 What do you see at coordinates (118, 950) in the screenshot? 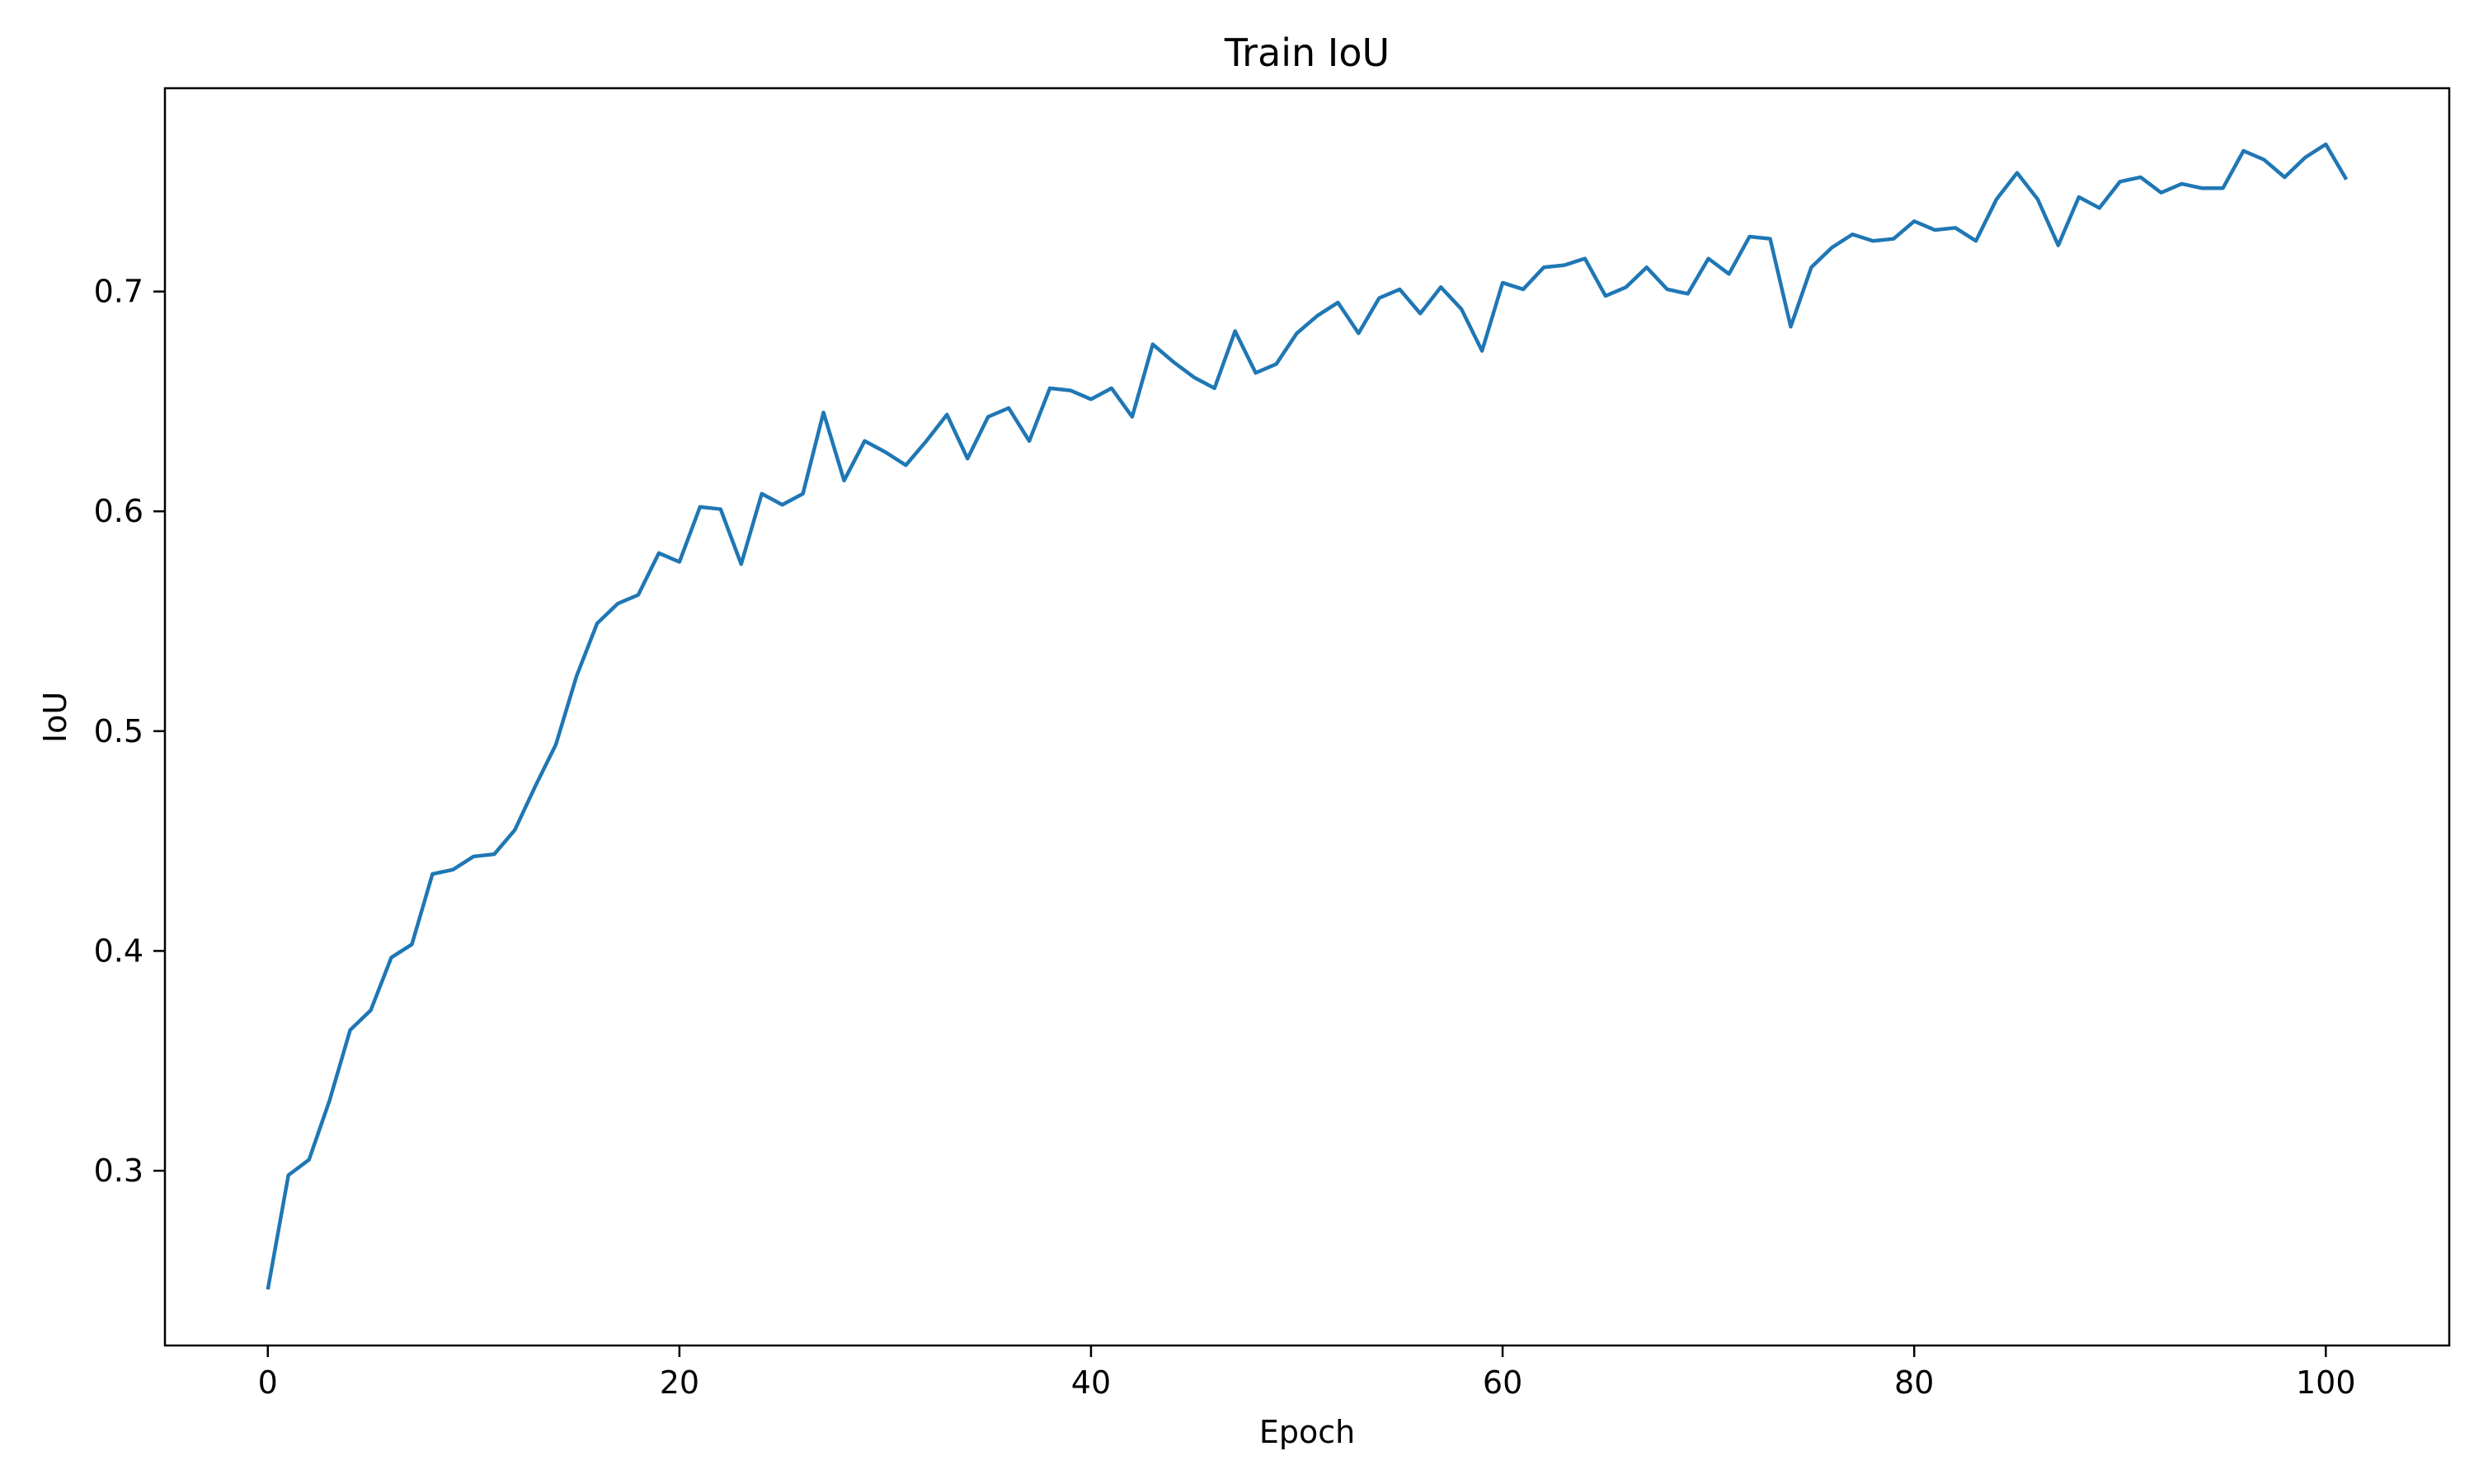
I see `y-tick-label: 0.4` at bounding box center [118, 950].